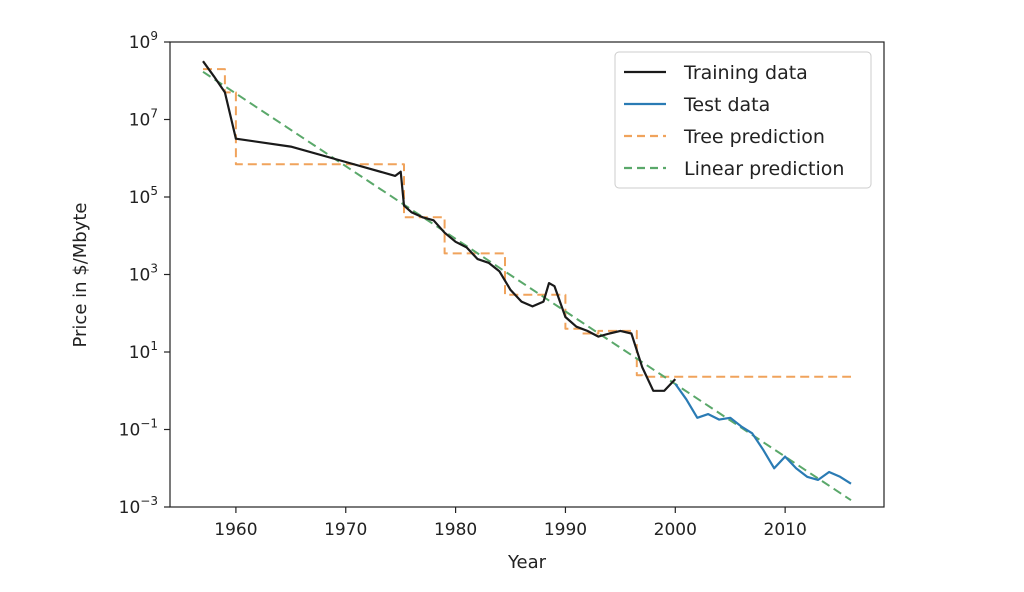  Describe the element at coordinates (80, 274) in the screenshot. I see `y-axis-label: Price in $/Mbyte` at that location.